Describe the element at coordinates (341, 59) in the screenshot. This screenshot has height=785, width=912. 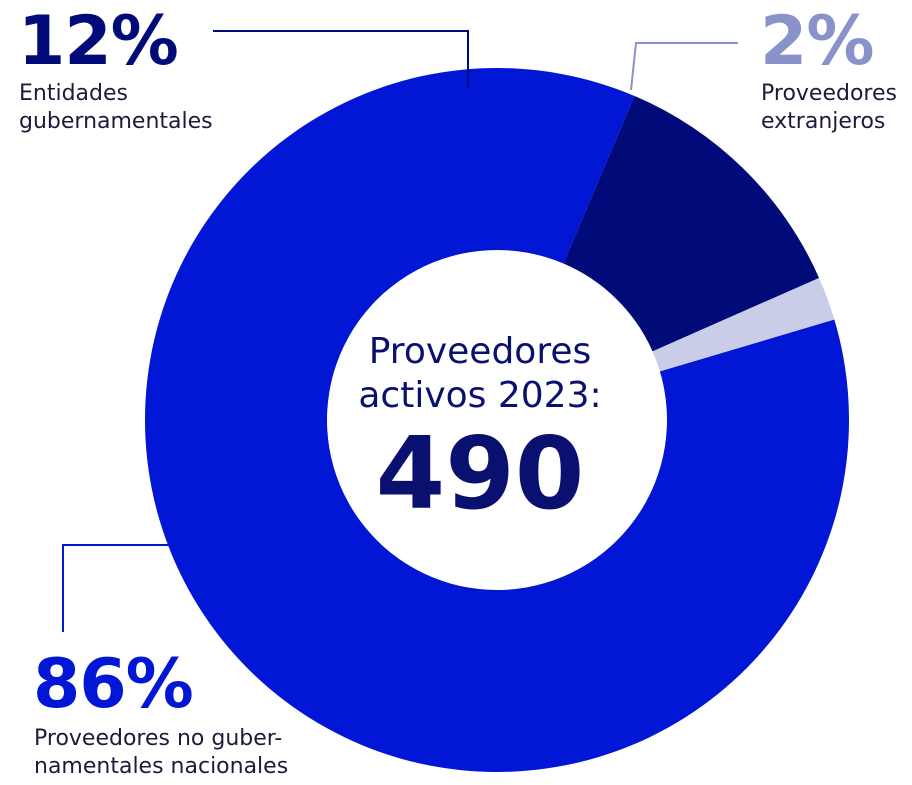
I see `leader-line-gubernamentales` at that location.